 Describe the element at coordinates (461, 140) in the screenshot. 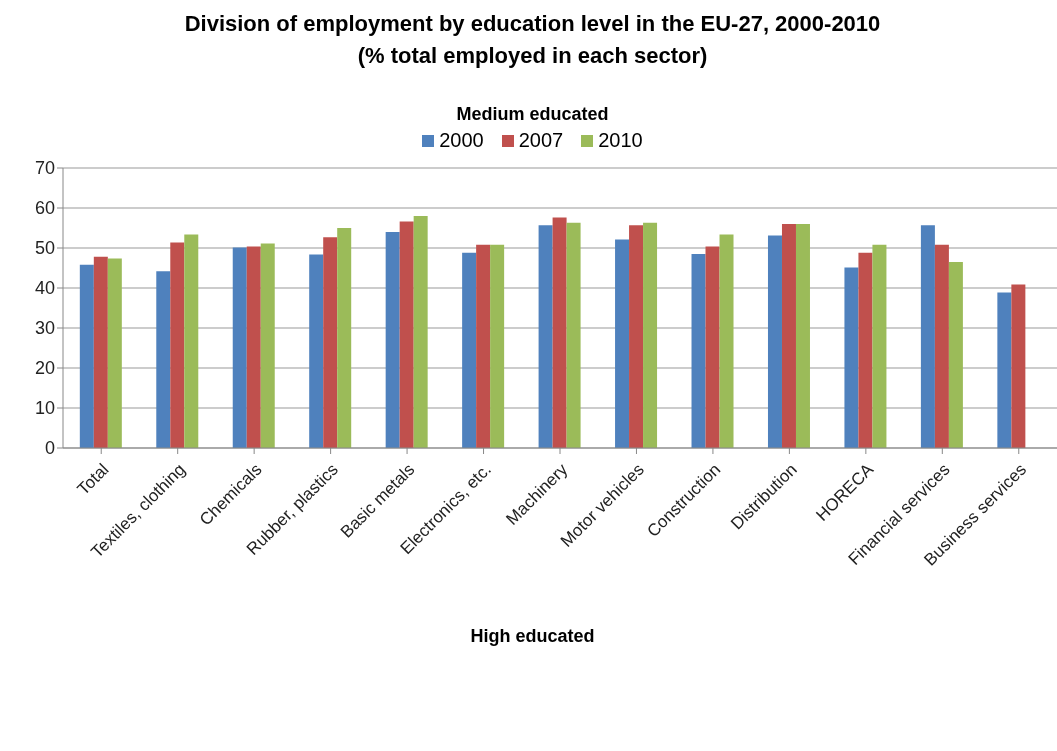

I see `legend-label: 2000` at that location.